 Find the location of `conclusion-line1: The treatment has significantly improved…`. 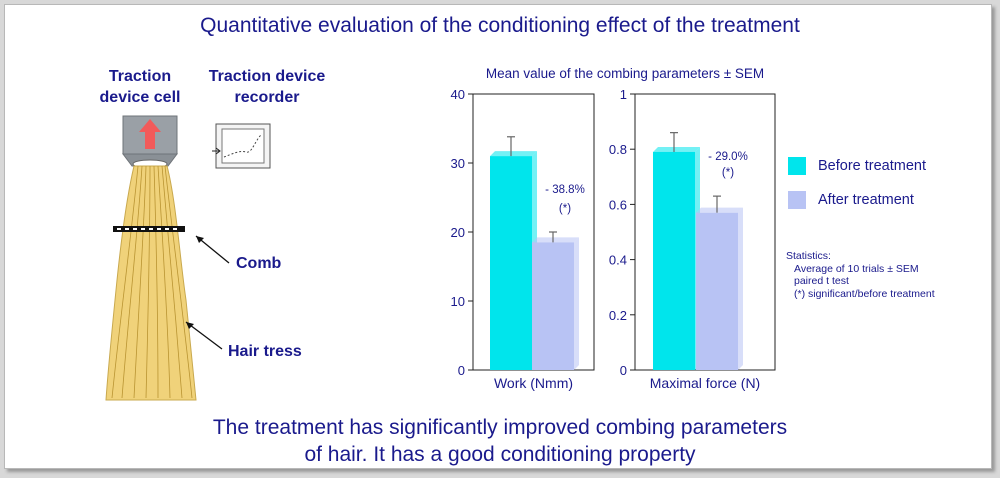

conclusion-line1: The treatment has significantly improved… is located at coordinates (500, 427).